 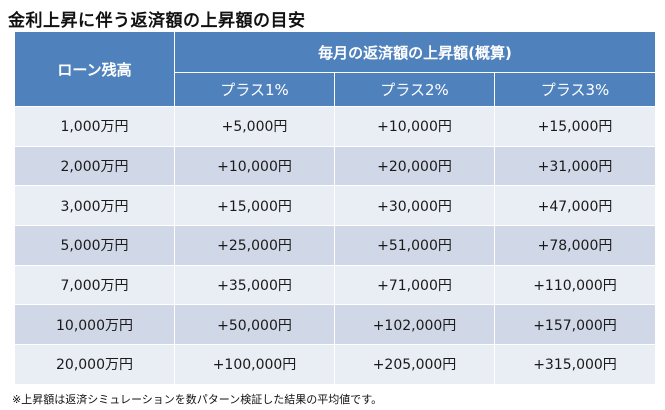 I want to click on cell-balance: 1,000万円, so click(x=94, y=126).